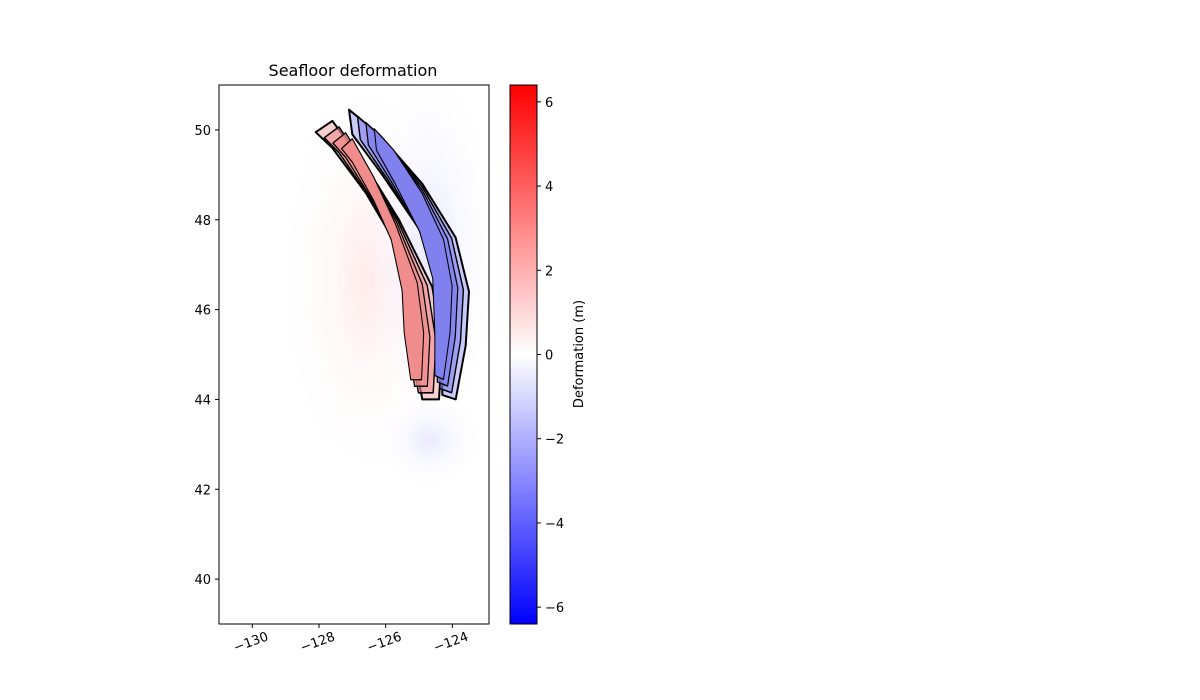 Image resolution: width=1200 pixels, height=700 pixels. I want to click on deformation-bands, so click(392, 254).